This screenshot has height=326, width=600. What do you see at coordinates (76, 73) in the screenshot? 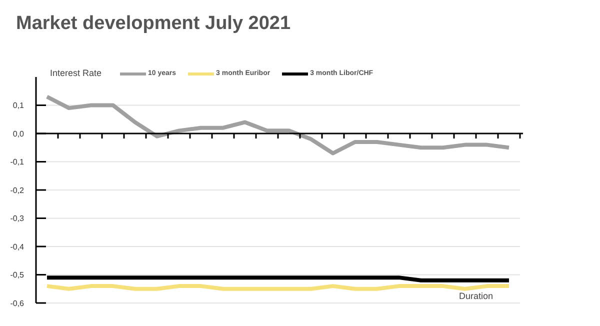
I see `y-axis-title: Interest Rate` at bounding box center [76, 73].